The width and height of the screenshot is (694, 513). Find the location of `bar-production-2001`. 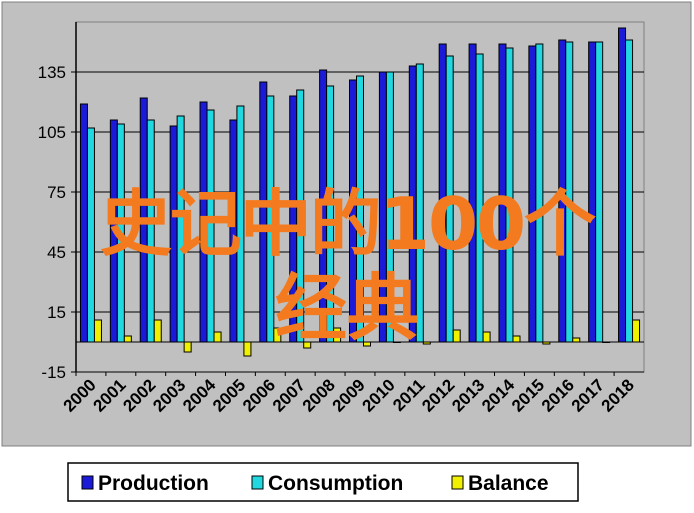

bar-production-2001 is located at coordinates (113, 231).